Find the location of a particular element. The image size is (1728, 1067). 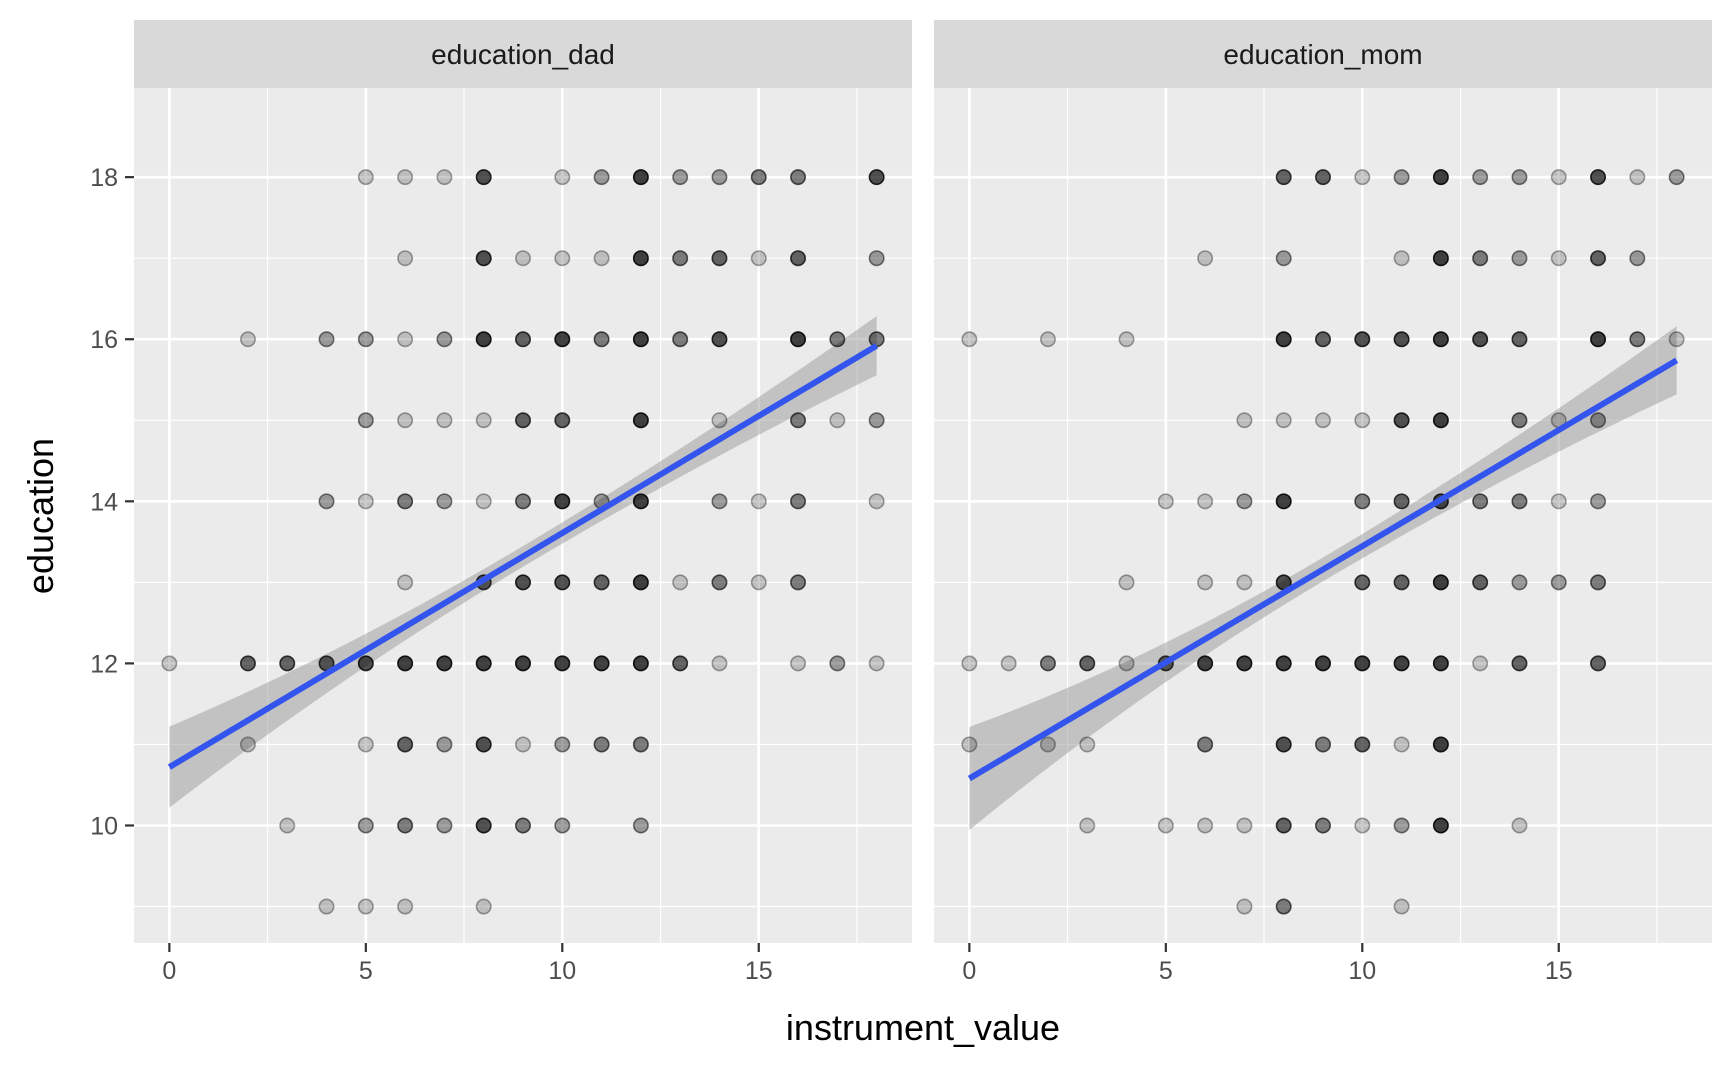

x-tick-label: 10 is located at coordinates (1362, 971).